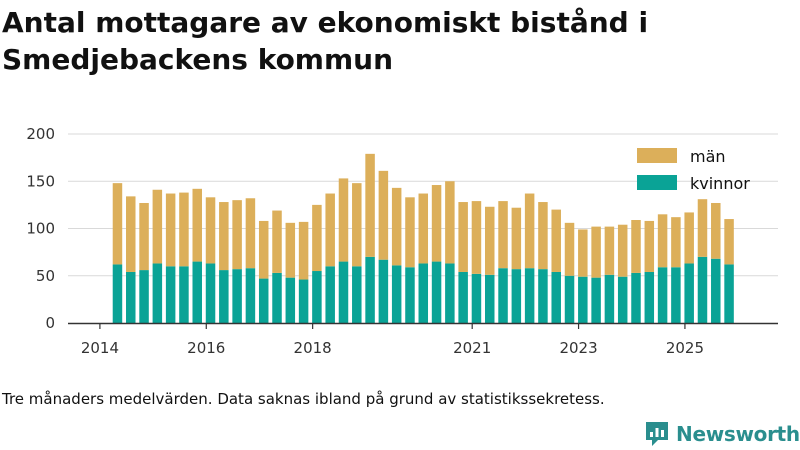 This screenshot has height=450, width=800. Describe the element at coordinates (100, 348) in the screenshot. I see `x-tick-label: 2014` at that location.